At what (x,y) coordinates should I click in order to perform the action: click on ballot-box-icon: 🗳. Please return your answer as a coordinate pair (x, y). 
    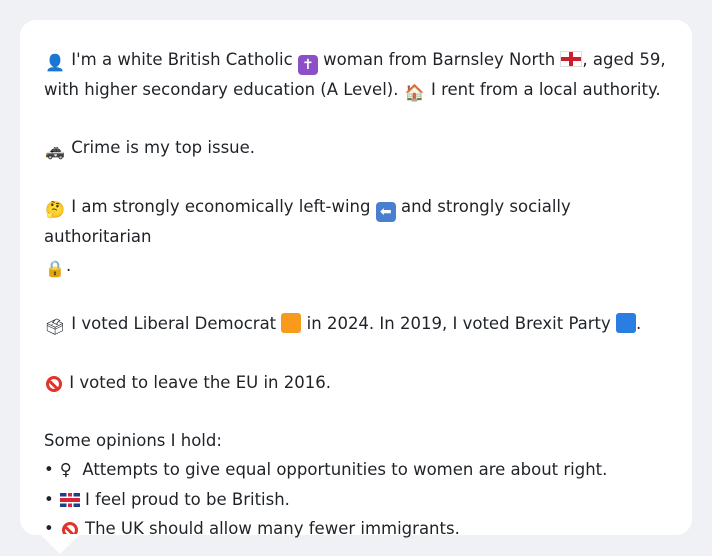
    Looking at the image, I should click on (55, 327).